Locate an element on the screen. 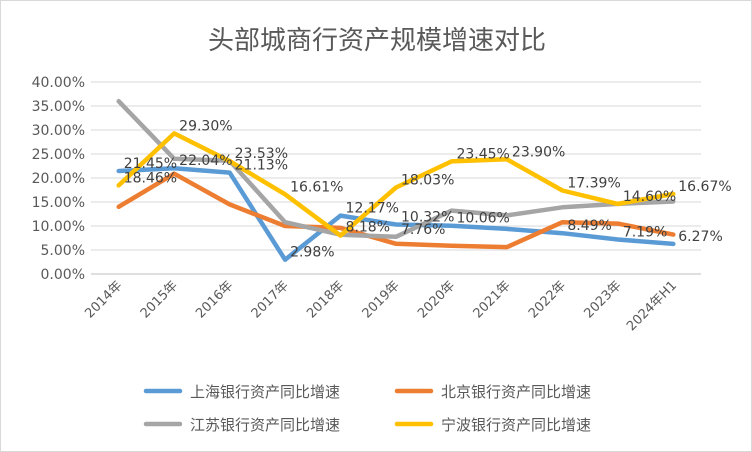  x-tick-label: 2017年 is located at coordinates (270, 299).